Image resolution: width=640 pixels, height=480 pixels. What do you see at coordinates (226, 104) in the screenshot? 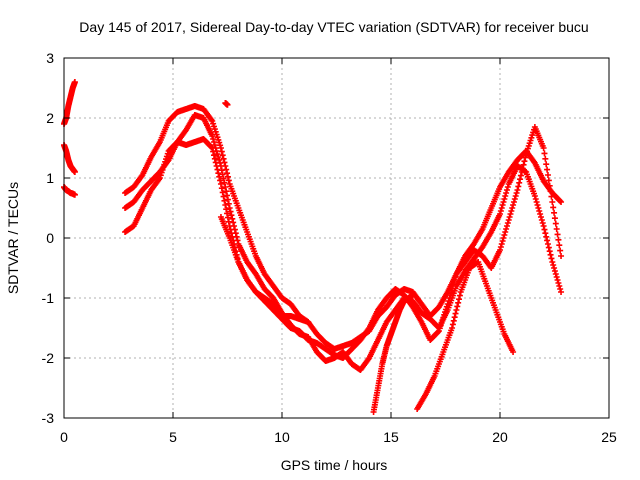
I see `series-trace-j` at bounding box center [226, 104].